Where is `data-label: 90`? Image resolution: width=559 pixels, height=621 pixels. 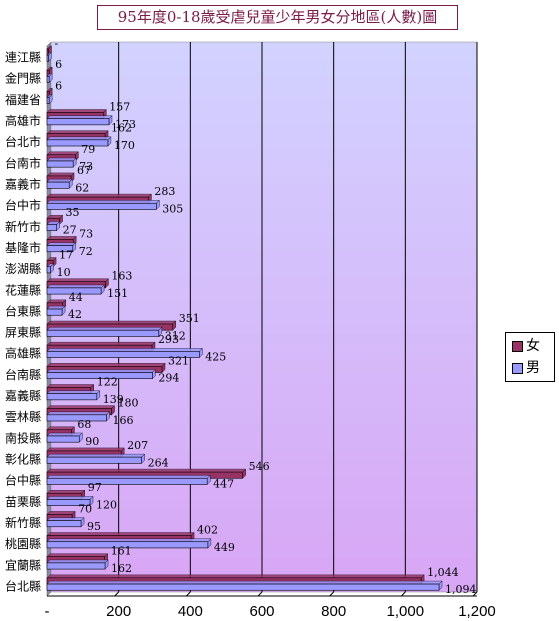
data-label: 90 is located at coordinates (92, 441).